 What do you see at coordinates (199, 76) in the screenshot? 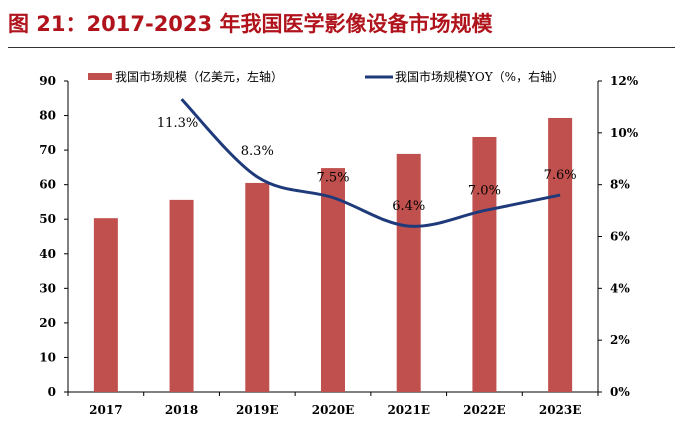
I see `legend-bar-label: 我国市场规模（亿美元，左轴）` at bounding box center [199, 76].